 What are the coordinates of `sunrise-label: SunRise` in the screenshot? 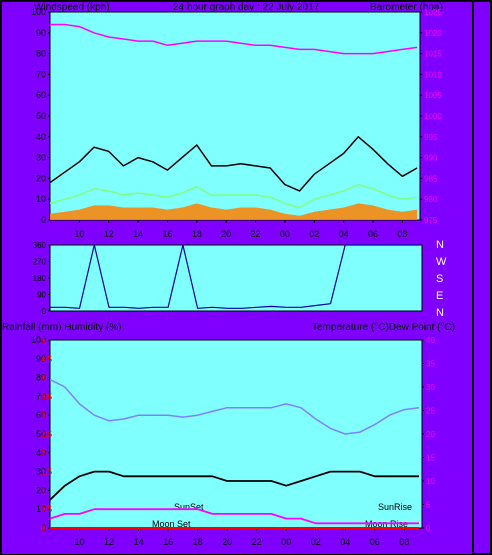 It's located at (395, 507).